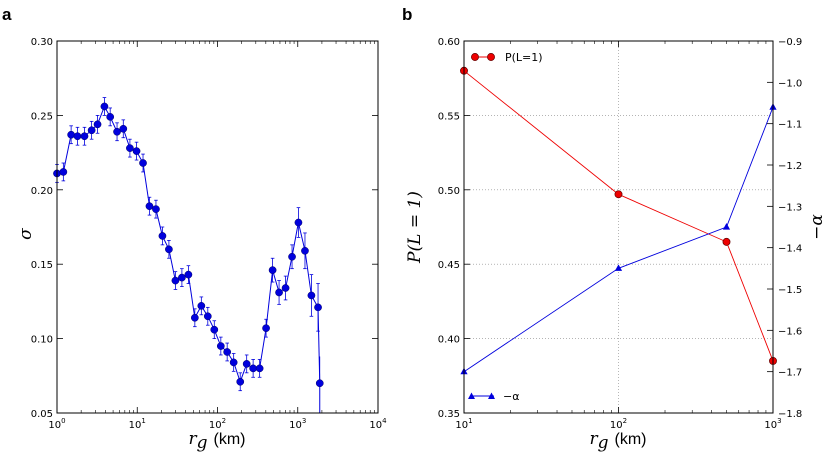 Image resolution: width=830 pixels, height=455 pixels. I want to click on legend-alpha-marker-left, so click(471, 395).